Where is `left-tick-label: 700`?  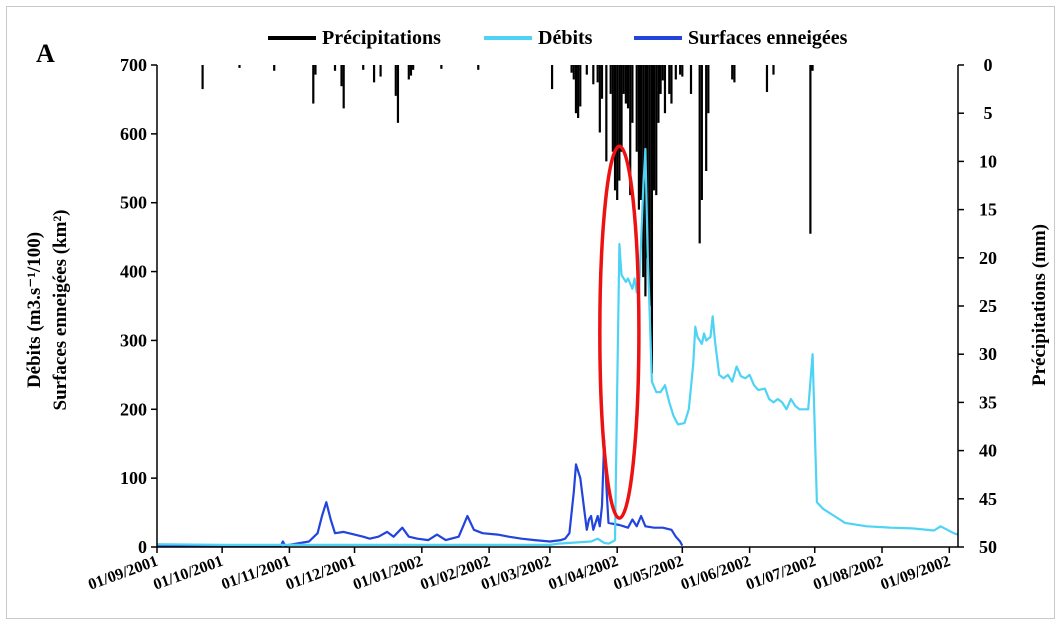
left-tick-label: 700 is located at coordinates (133, 65).